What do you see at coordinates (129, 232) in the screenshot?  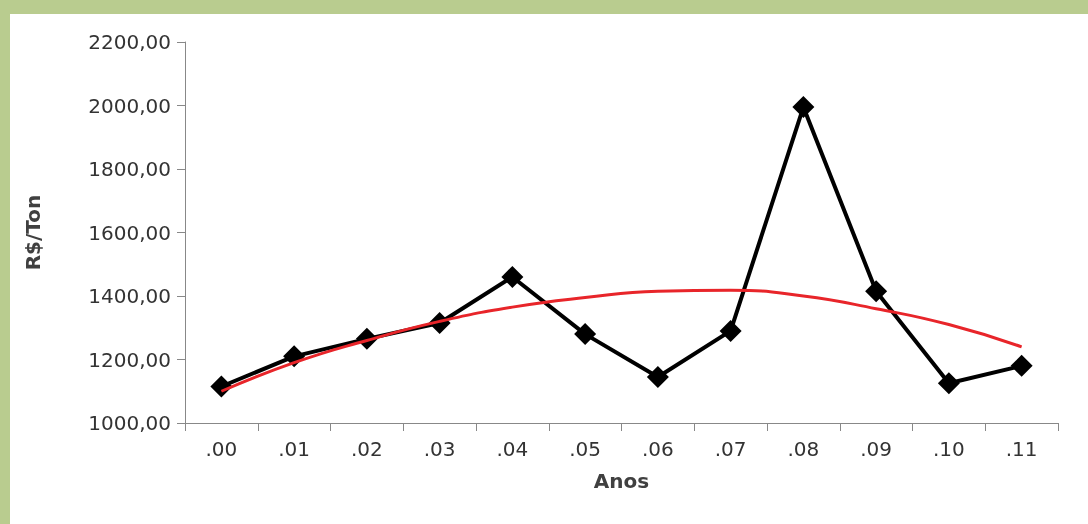 I see `y-tick-label: 1600,00` at bounding box center [129, 232].